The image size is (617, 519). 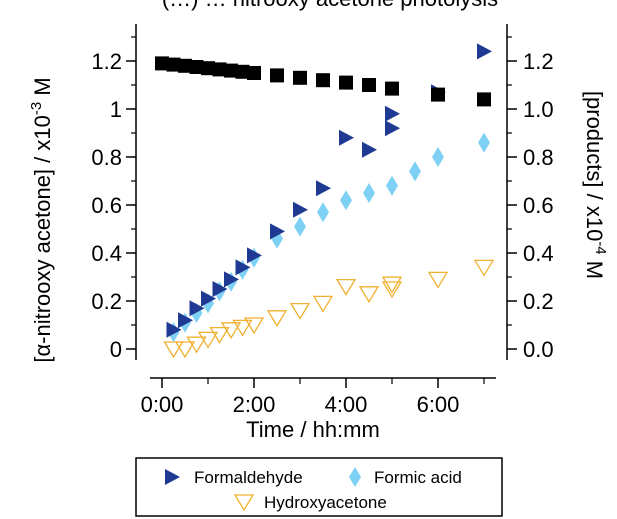 I want to click on legend-box, so click(x=319, y=487).